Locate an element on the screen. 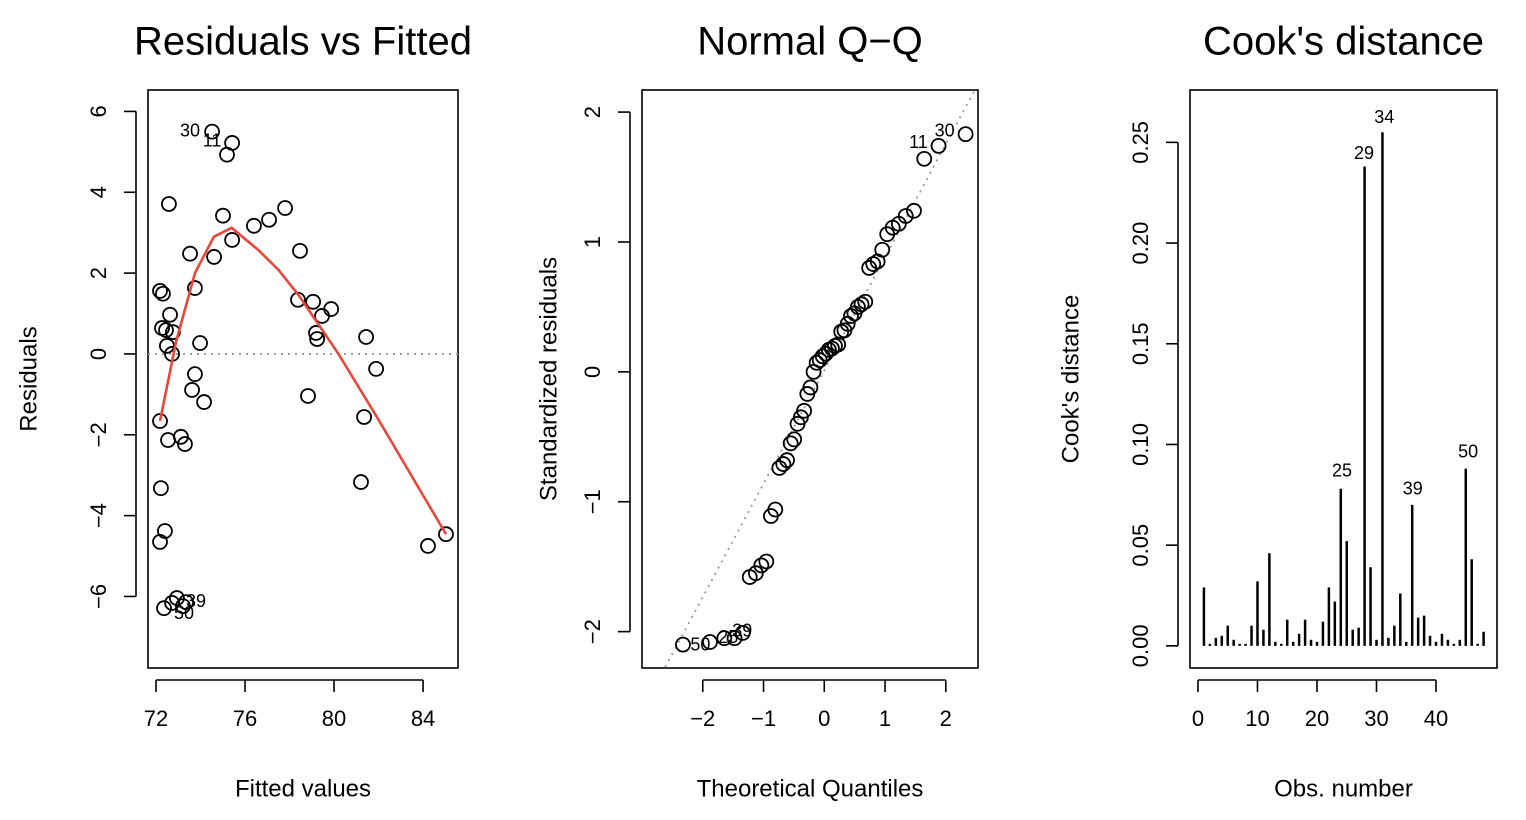 This screenshot has width=1526, height=820. y-tick-label: 0.15 is located at coordinates (1140, 343).